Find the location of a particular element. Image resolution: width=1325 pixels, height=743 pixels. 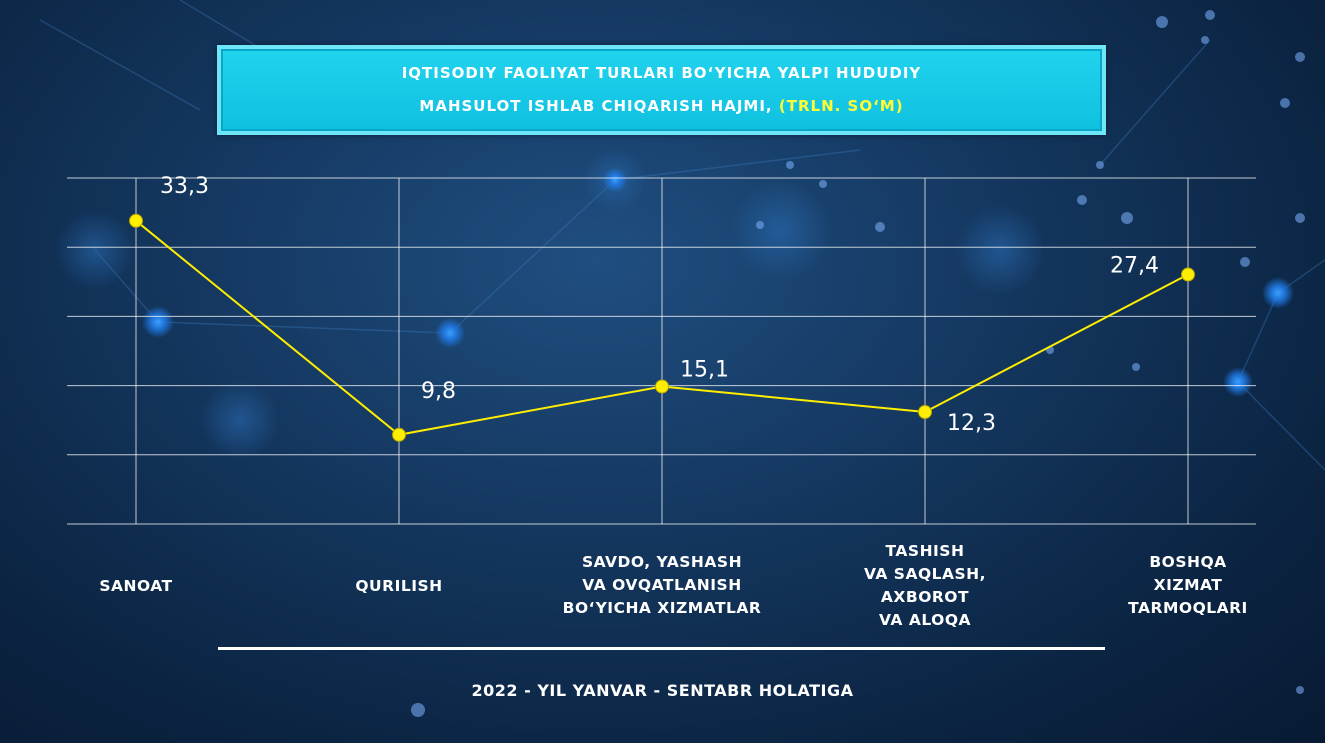

category-label-line: VA SAQLASH, is located at coordinates (925, 574).